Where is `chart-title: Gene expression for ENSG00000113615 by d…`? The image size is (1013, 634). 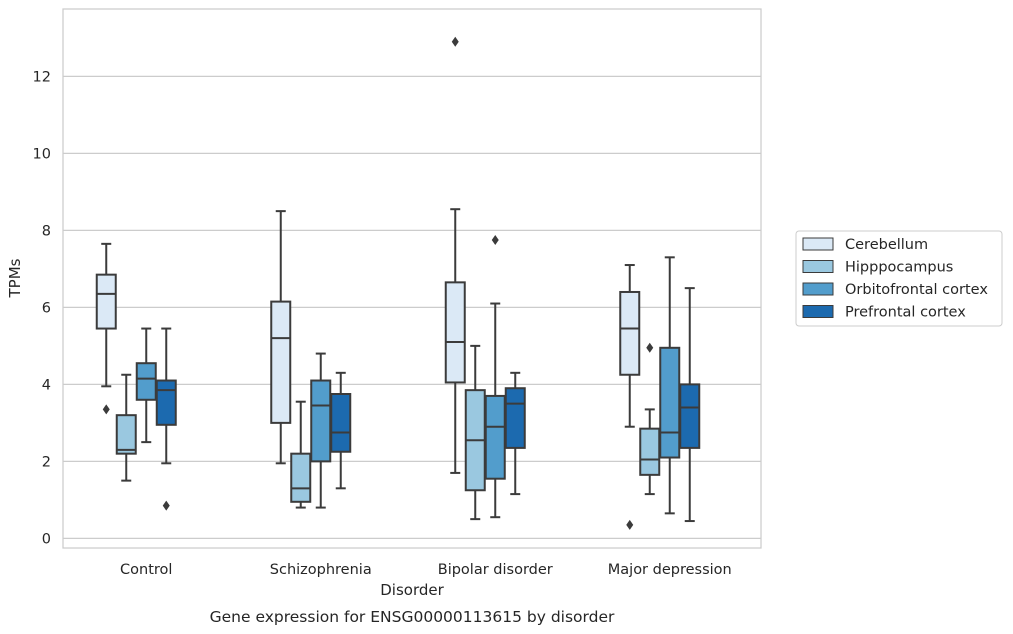
chart-title: Gene expression for ENSG00000113615 by d… is located at coordinates (412, 617).